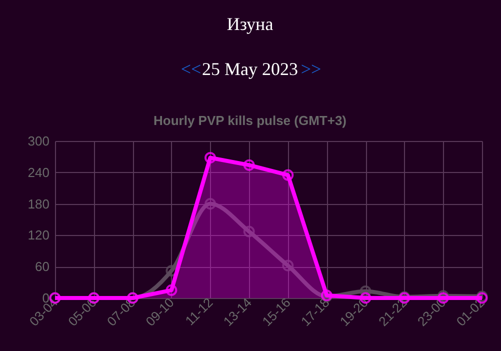 Image resolution: width=501 pixels, height=351 pixels. What do you see at coordinates (250, 69) in the screenshot?
I see `text: 25 May 2023` at bounding box center [250, 69].